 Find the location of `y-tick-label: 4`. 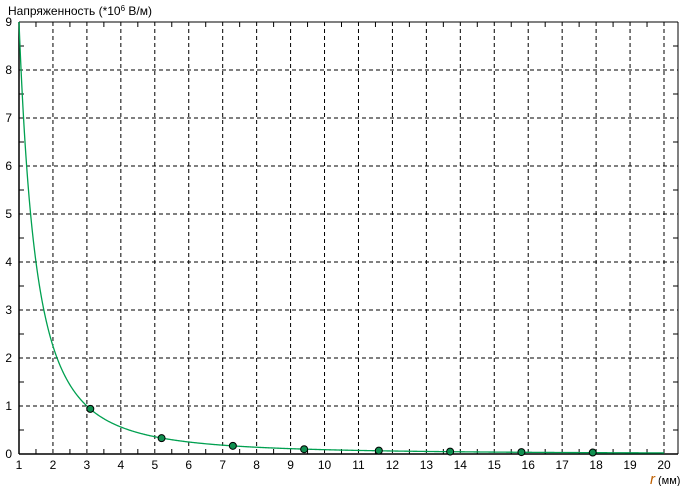

y-tick-label: 4 is located at coordinates (8, 262).